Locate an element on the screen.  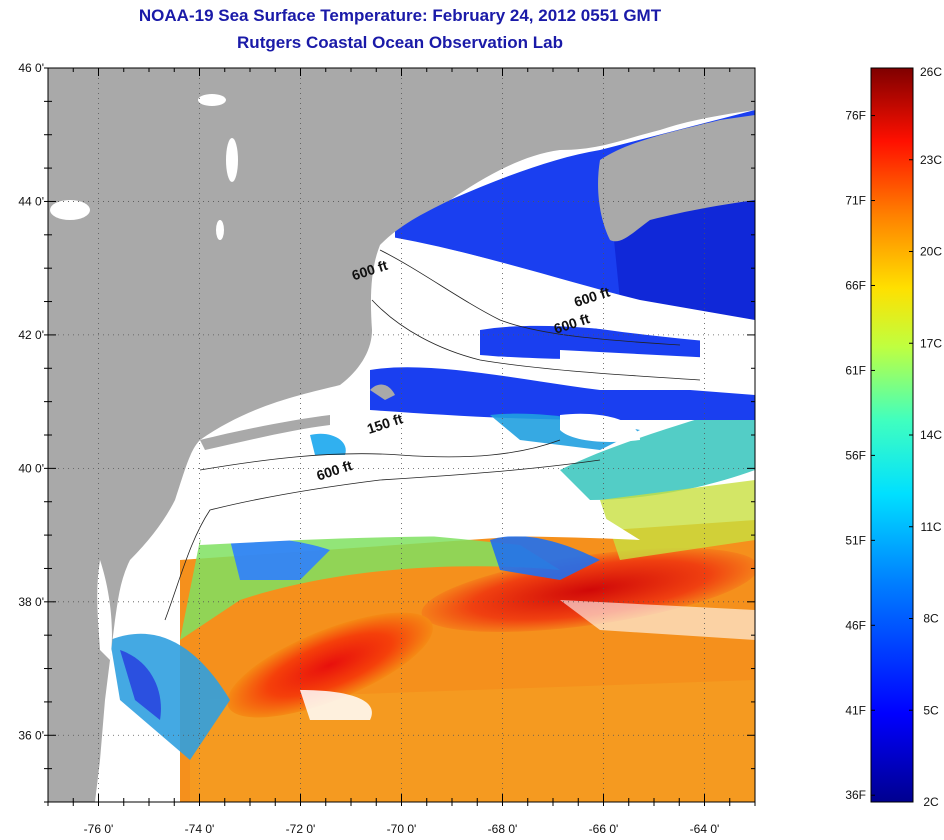
lat-label: 40 0' is located at coordinates (31, 468).